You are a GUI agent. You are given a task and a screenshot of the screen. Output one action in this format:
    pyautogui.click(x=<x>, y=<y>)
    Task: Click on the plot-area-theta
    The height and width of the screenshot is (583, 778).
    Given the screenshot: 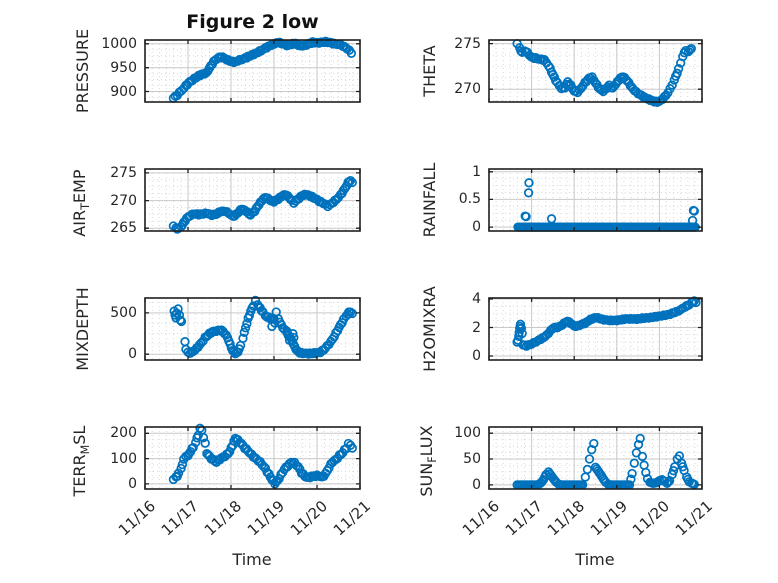 What is the action you would take?
    pyautogui.click(x=595, y=72)
    